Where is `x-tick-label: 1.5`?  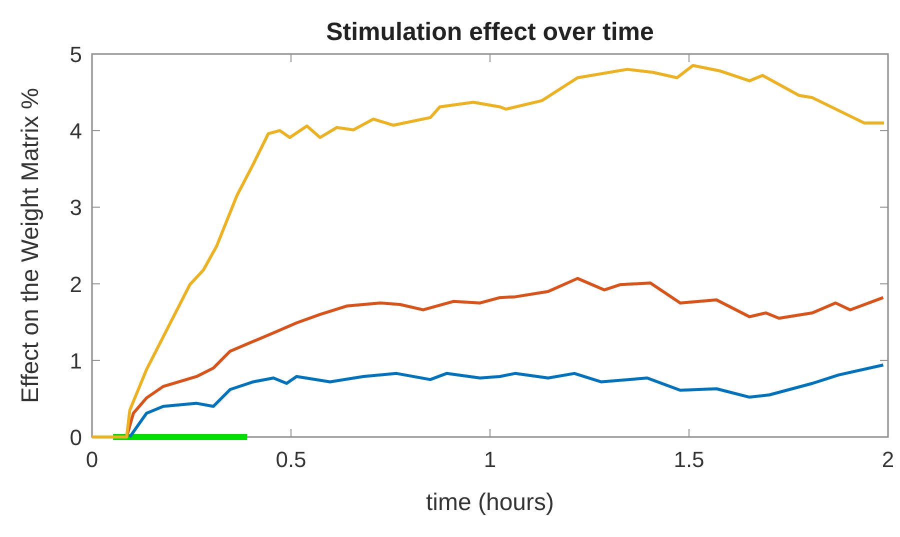 x-tick-label: 1.5 is located at coordinates (689, 459).